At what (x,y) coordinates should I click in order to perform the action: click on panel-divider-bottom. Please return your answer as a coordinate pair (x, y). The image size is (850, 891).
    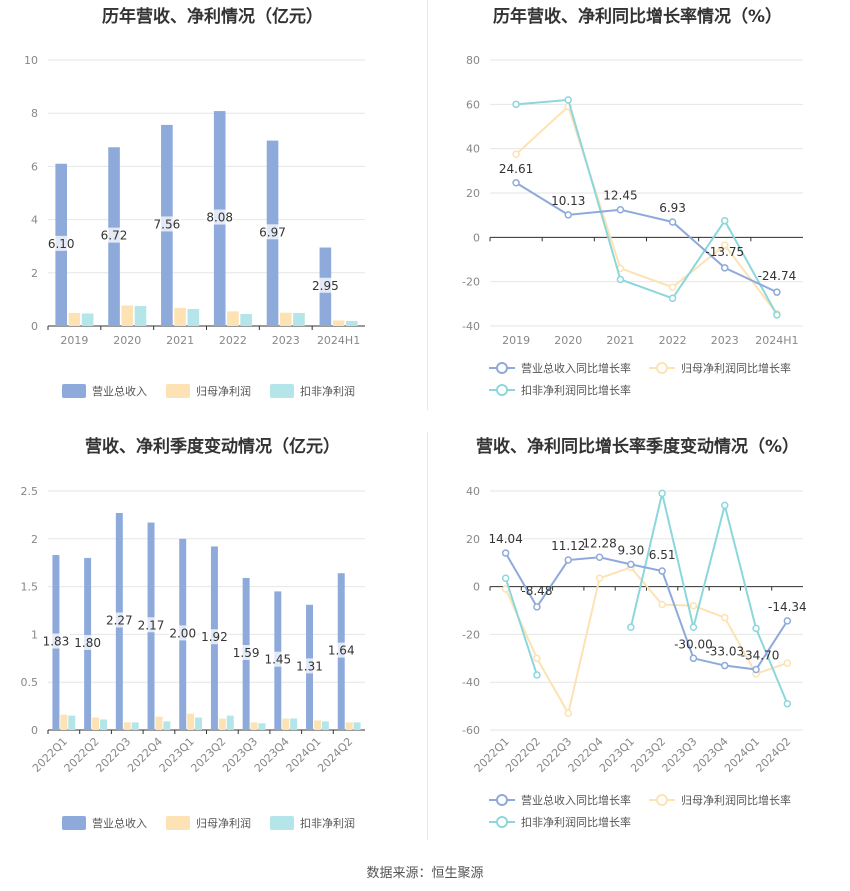
    Looking at the image, I should click on (427, 636).